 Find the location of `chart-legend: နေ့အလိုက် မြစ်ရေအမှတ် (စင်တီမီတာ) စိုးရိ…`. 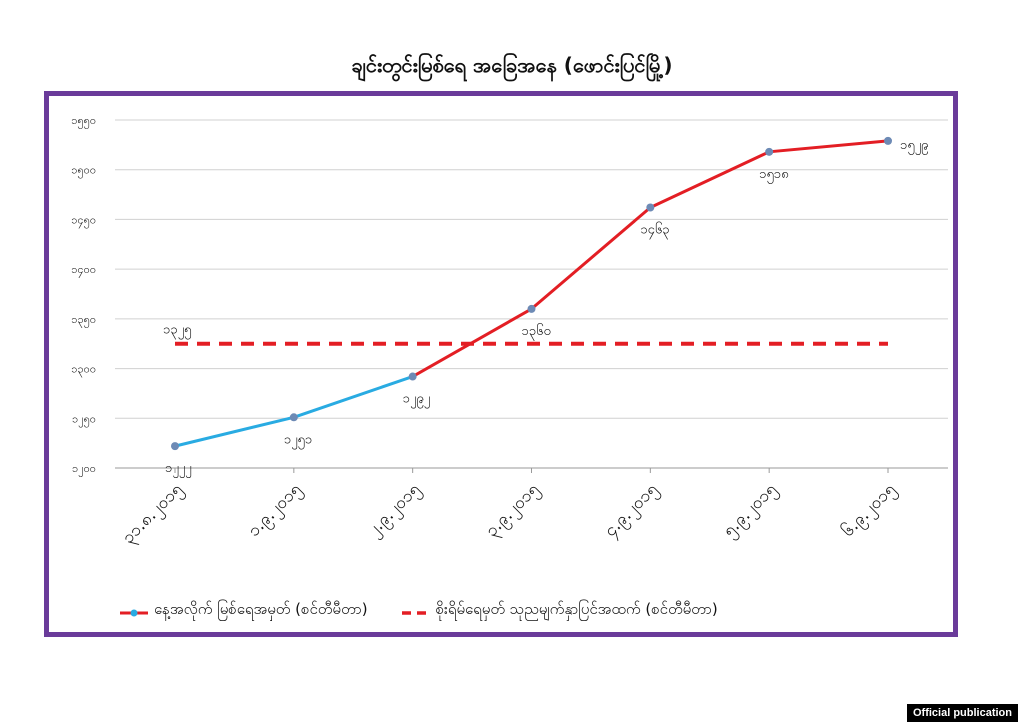

chart-legend: နေ့အလိုက် မြစ်ရေအမှတ် (စင်တီမီတာ) စိုးရိ… is located at coordinates (436, 611).